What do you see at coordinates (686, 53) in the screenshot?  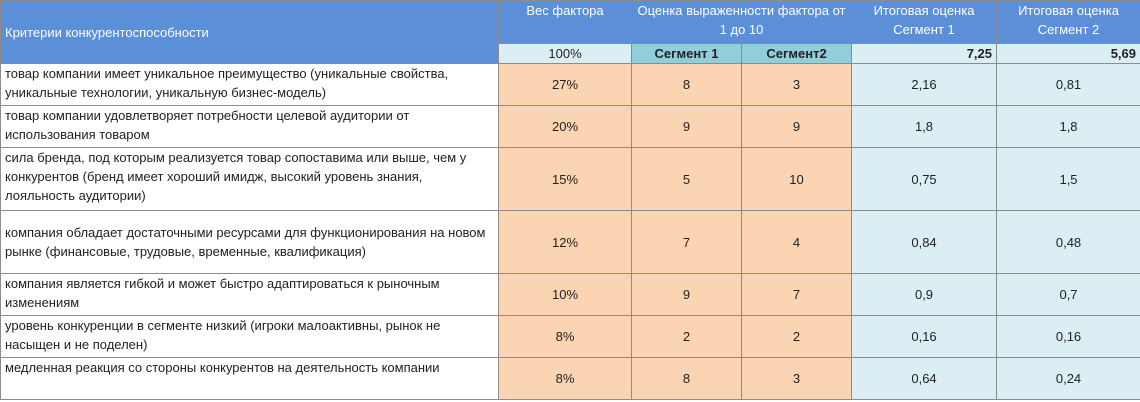 I see `segment1-label: Сегмент 1` at bounding box center [686, 53].